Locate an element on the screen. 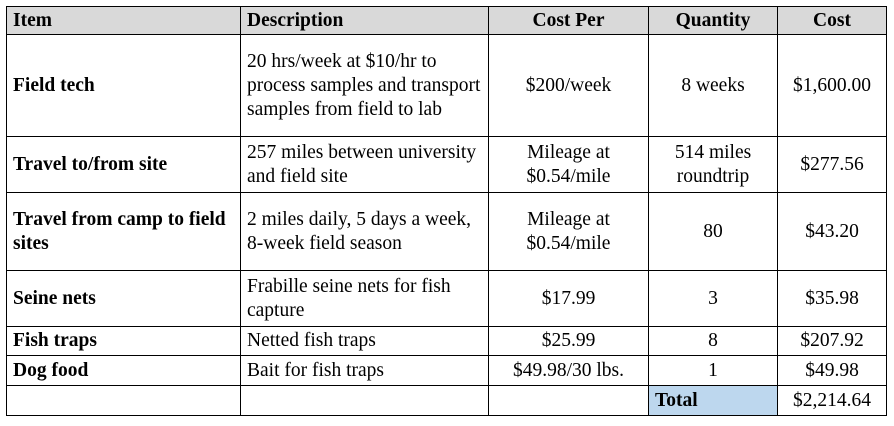 The width and height of the screenshot is (894, 426). total-label: Total is located at coordinates (713, 400).